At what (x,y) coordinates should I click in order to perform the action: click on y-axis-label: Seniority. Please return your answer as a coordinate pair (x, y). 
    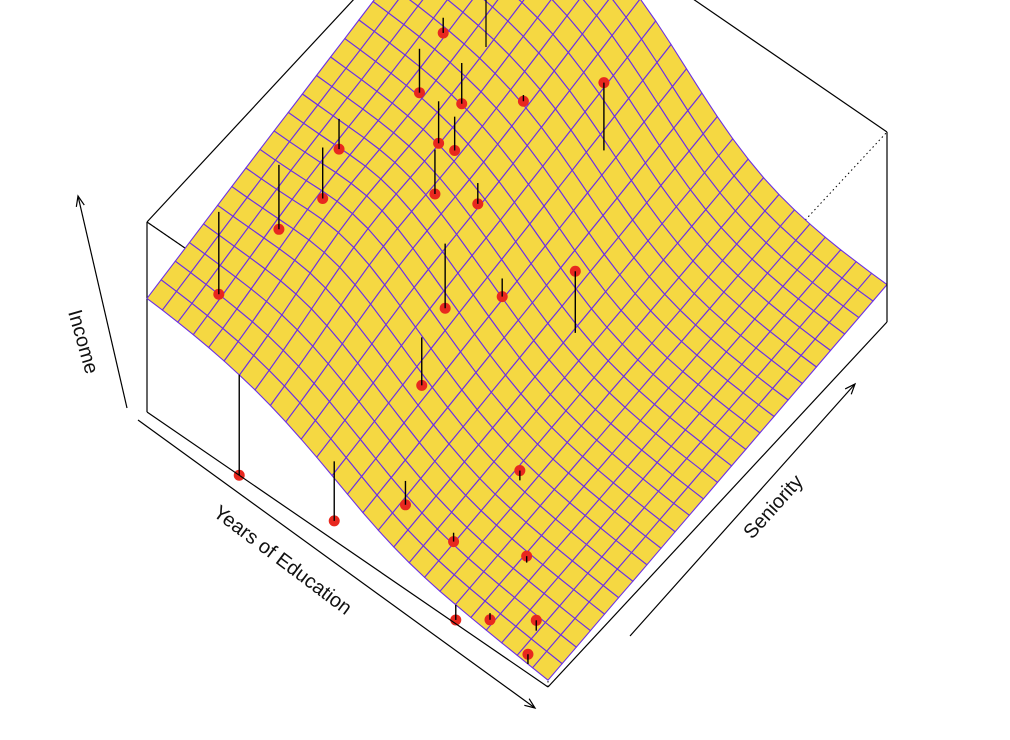
    Looking at the image, I should click on (773, 507).